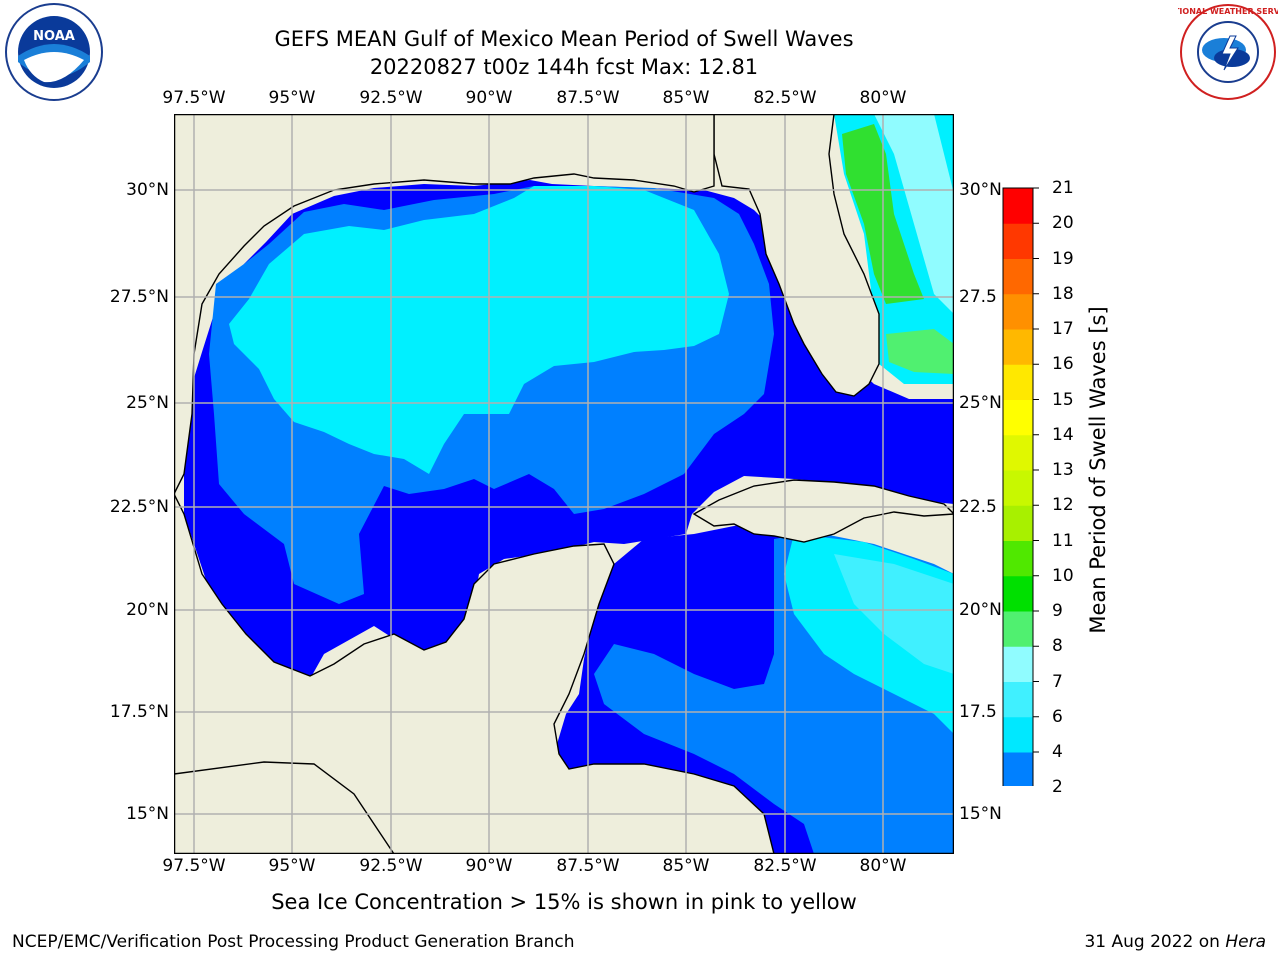 This screenshot has width=1280, height=960. What do you see at coordinates (147, 814) in the screenshot?
I see `lat-tick-left-15: 15°N` at bounding box center [147, 814].